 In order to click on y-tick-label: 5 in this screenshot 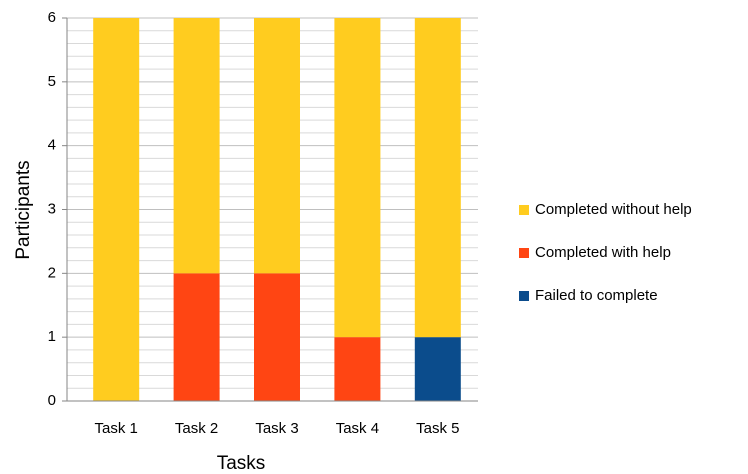, I will do `click(52, 81)`.